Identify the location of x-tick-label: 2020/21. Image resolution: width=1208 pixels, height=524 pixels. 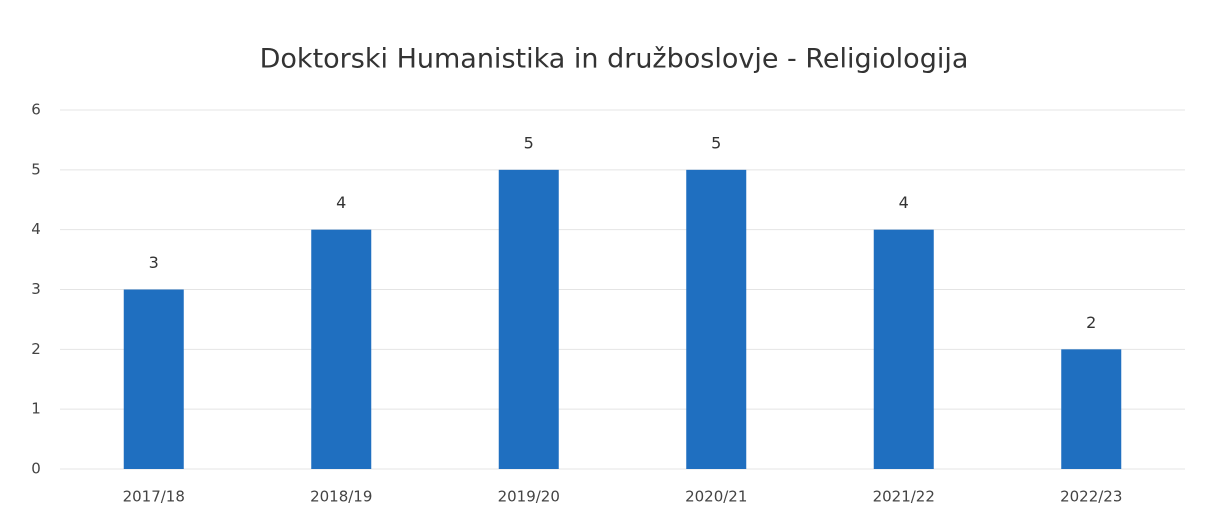
(716, 497).